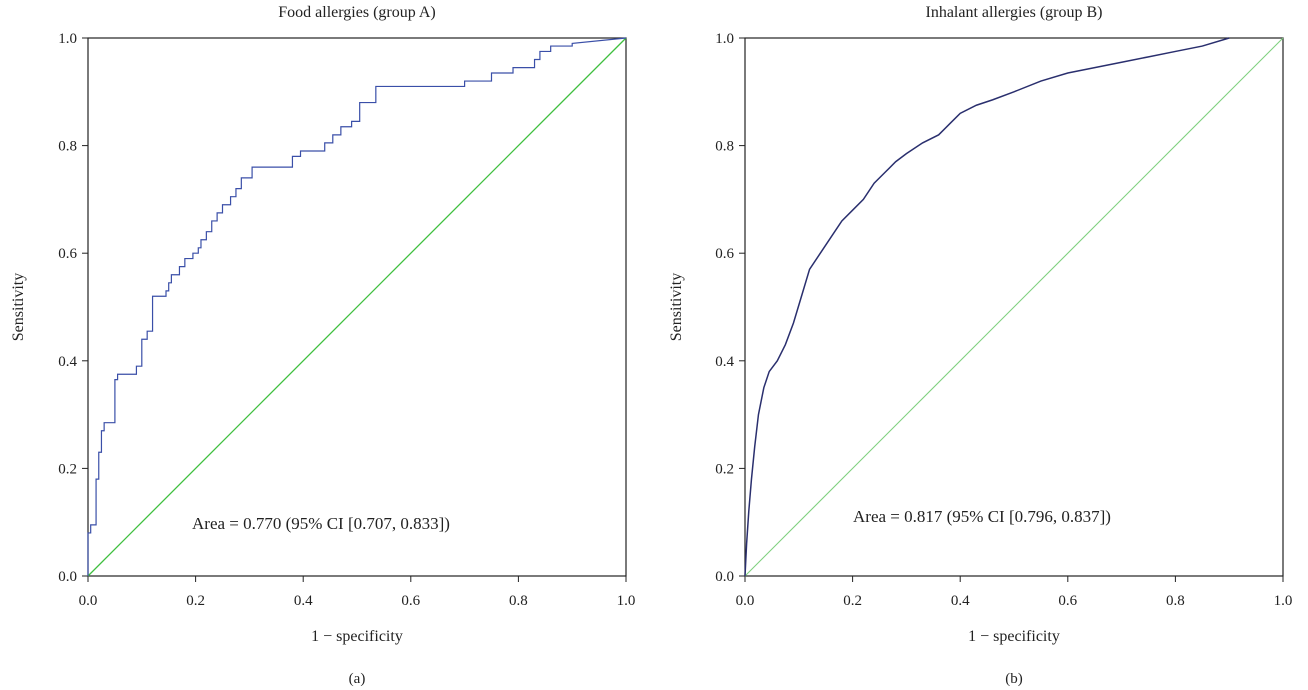 This screenshot has height=690, width=1308. What do you see at coordinates (1014, 636) in the screenshot?
I see `panel-b-x-axis-title: 1 − specificity` at bounding box center [1014, 636].